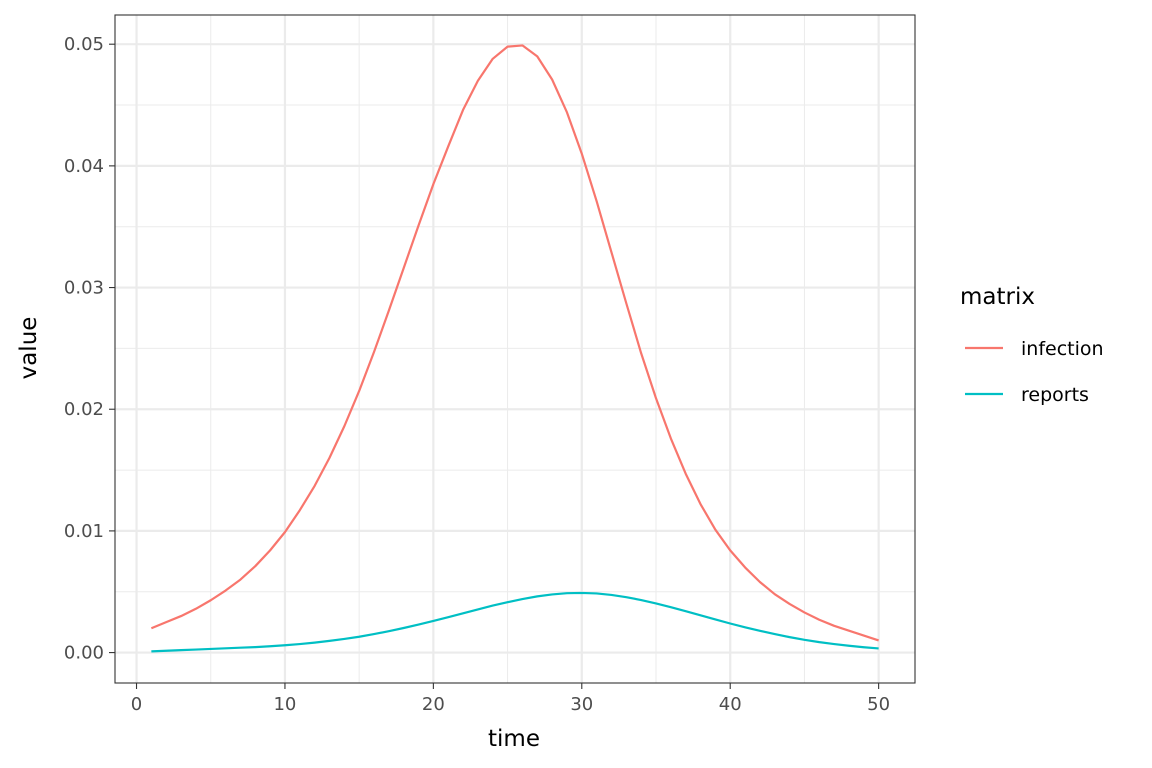 The width and height of the screenshot is (1152, 768). Describe the element at coordinates (510, 699) in the screenshot. I see `x-axis: 0 10 20 30 40 50` at that location.